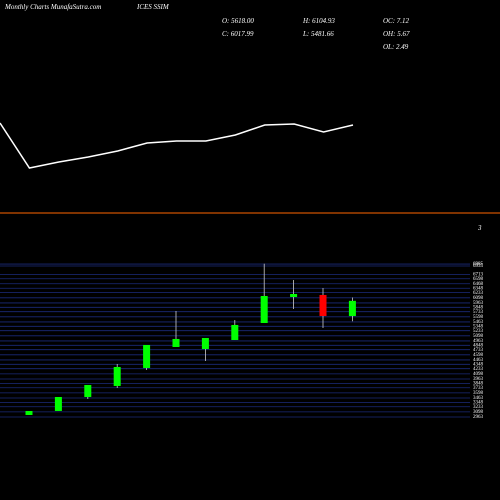 The width and height of the screenshot is (500, 500). What do you see at coordinates (478, 303) in the screenshot?
I see `y-tick-label: 5963` at bounding box center [478, 303].